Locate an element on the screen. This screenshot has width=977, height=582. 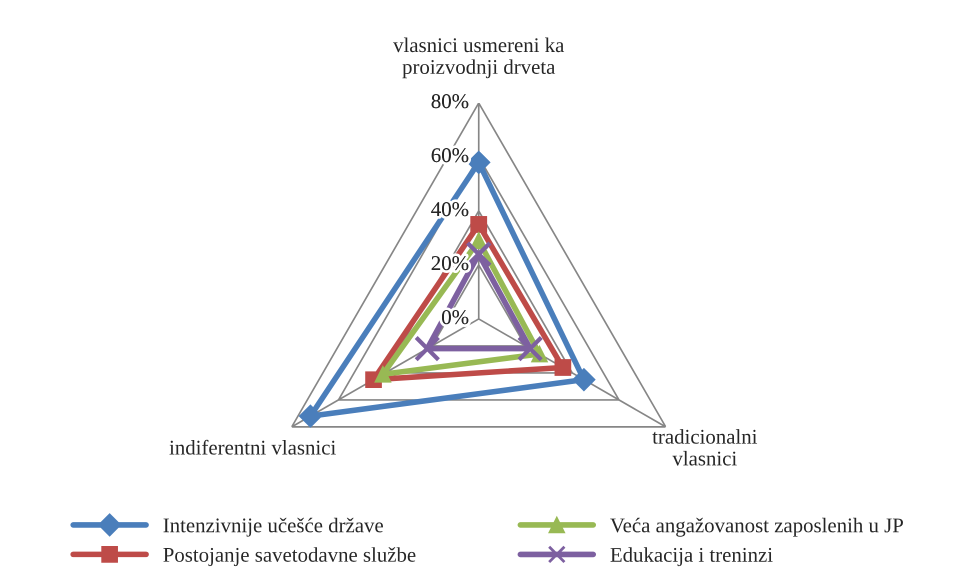
spoke-label: vlasnici usmereni ka proizvodnji drveta is located at coordinates (478, 58).